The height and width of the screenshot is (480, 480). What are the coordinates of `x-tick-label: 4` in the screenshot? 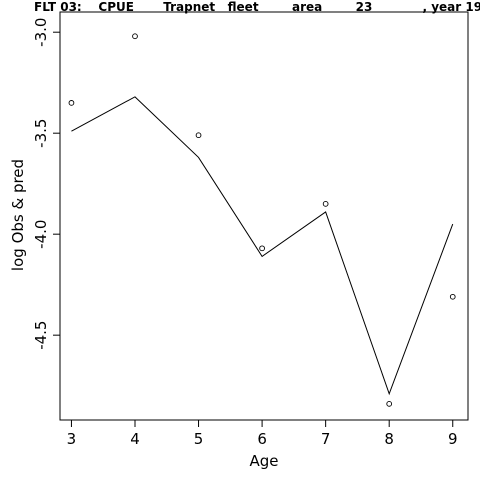 It's located at (135, 439).